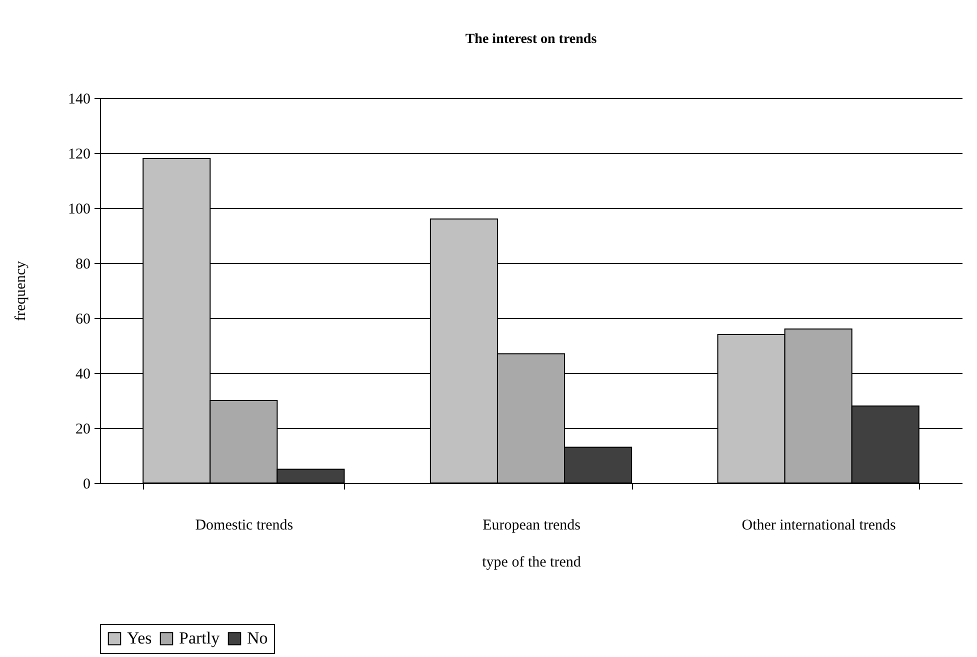  Describe the element at coordinates (83, 374) in the screenshot. I see `y-tick-label: 40` at that location.